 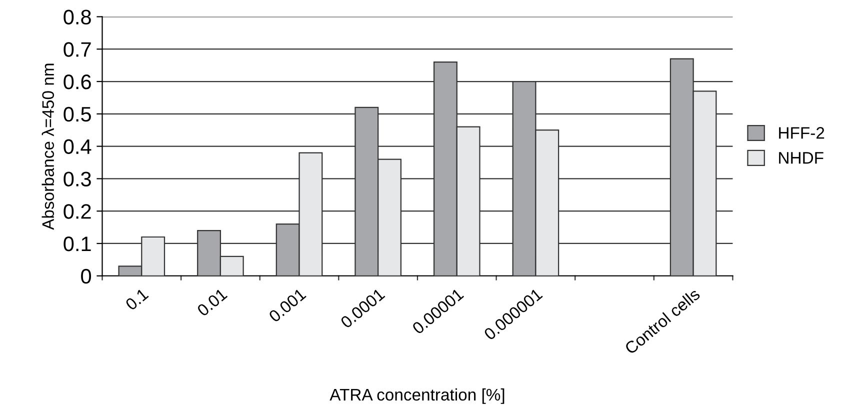 What do you see at coordinates (136, 299) in the screenshot?
I see `x-tick-label: 0.1` at bounding box center [136, 299].